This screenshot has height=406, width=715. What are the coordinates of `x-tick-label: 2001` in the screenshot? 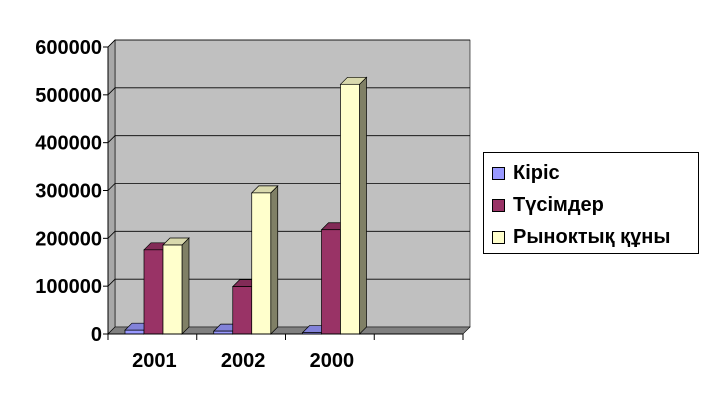 It's located at (154, 361).